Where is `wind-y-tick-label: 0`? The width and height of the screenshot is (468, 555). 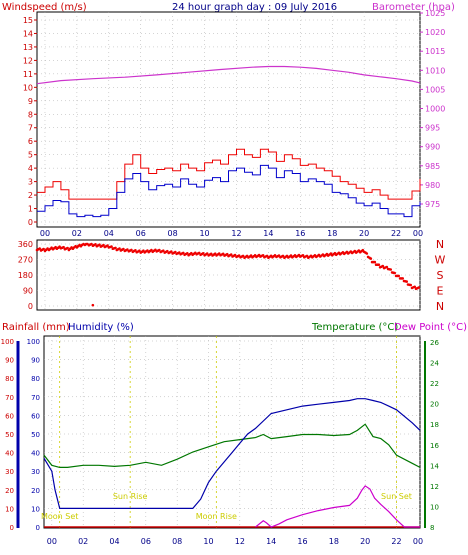 wind-y-tick-label: 0 is located at coordinates (30, 222).